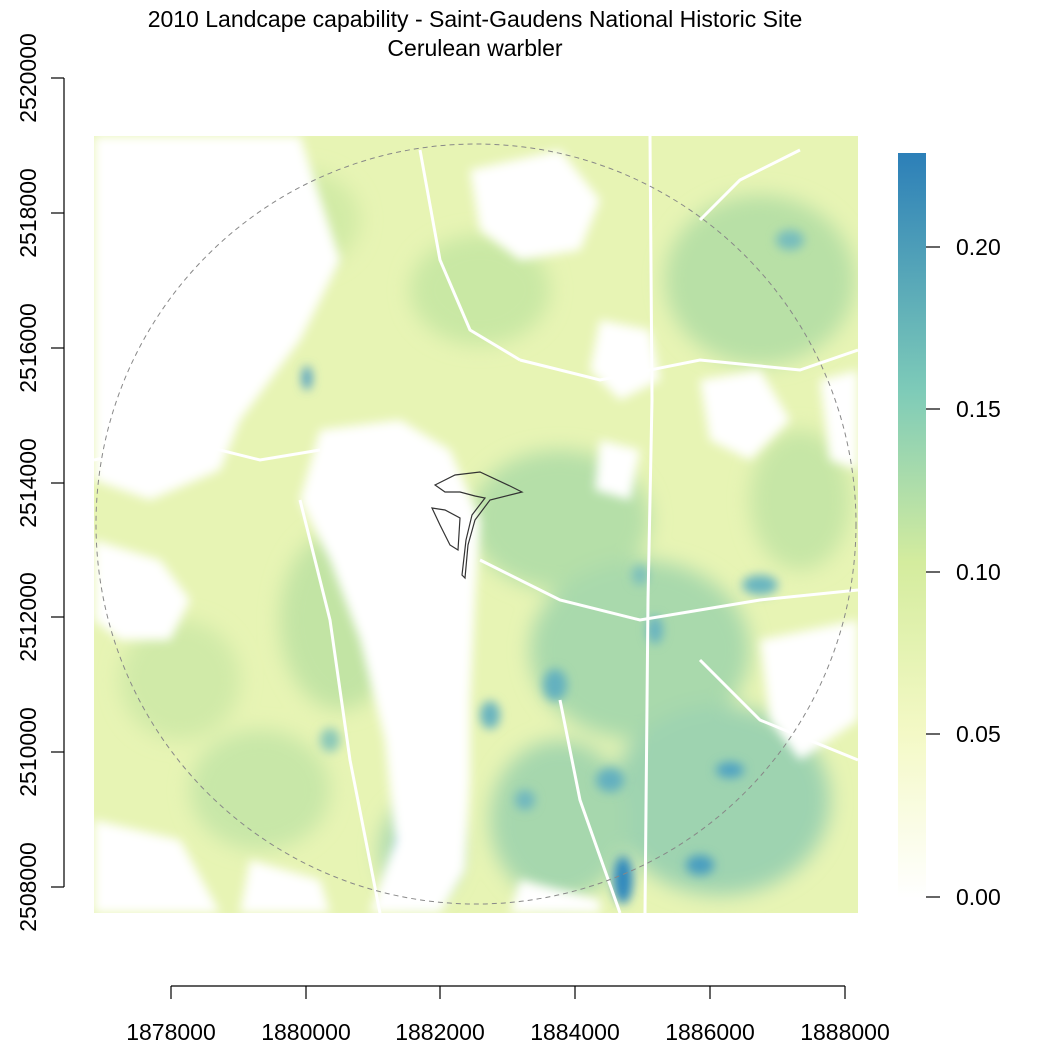  Describe the element at coordinates (28, 348) in the screenshot. I see `y-tick-label: 2516000` at that location.